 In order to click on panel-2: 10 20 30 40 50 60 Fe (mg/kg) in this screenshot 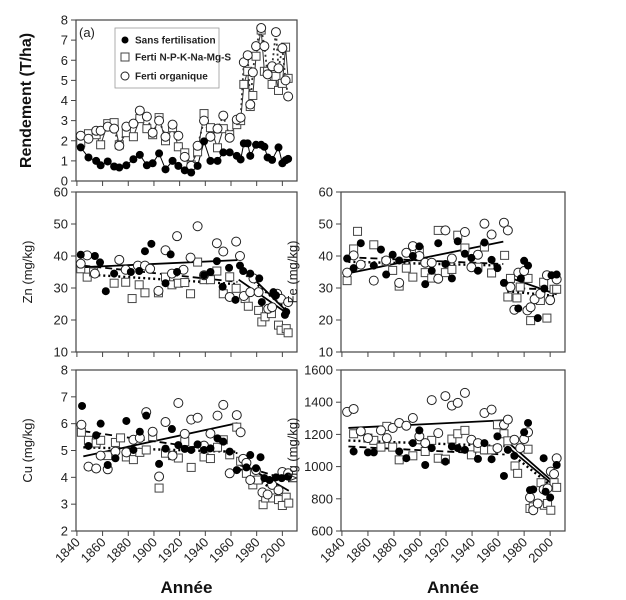, I will do `click(425, 272)`.